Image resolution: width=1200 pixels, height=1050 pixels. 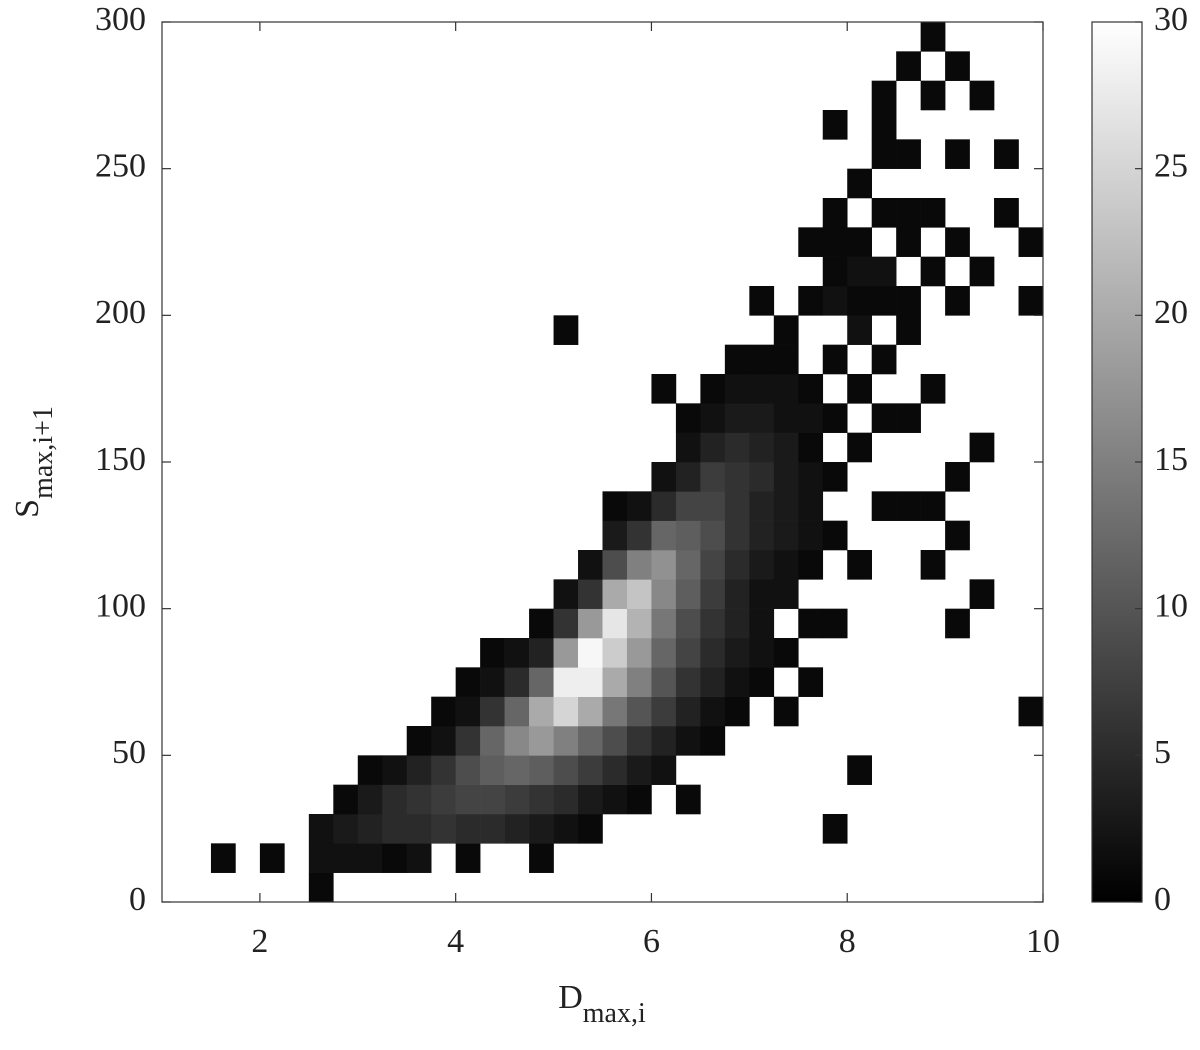 I want to click on colorbar-tick-label: 30, so click(x=1171, y=19).